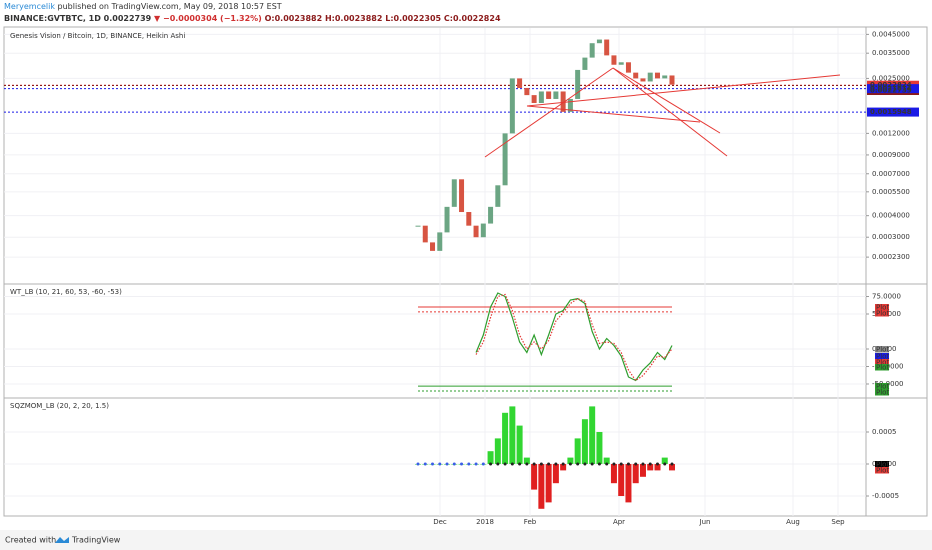 Image resolution: width=932 pixels, height=550 pixels. Describe the element at coordinates (96, 540) in the screenshot. I see `footer-brand: TradingView` at that location.